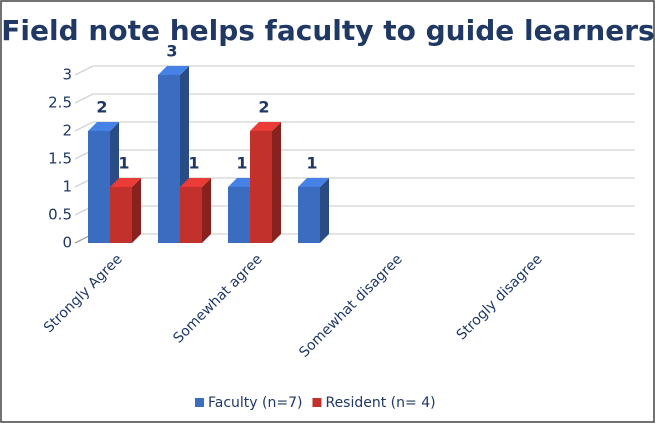  I want to click on y-tick-label: 3, so click(67, 75).